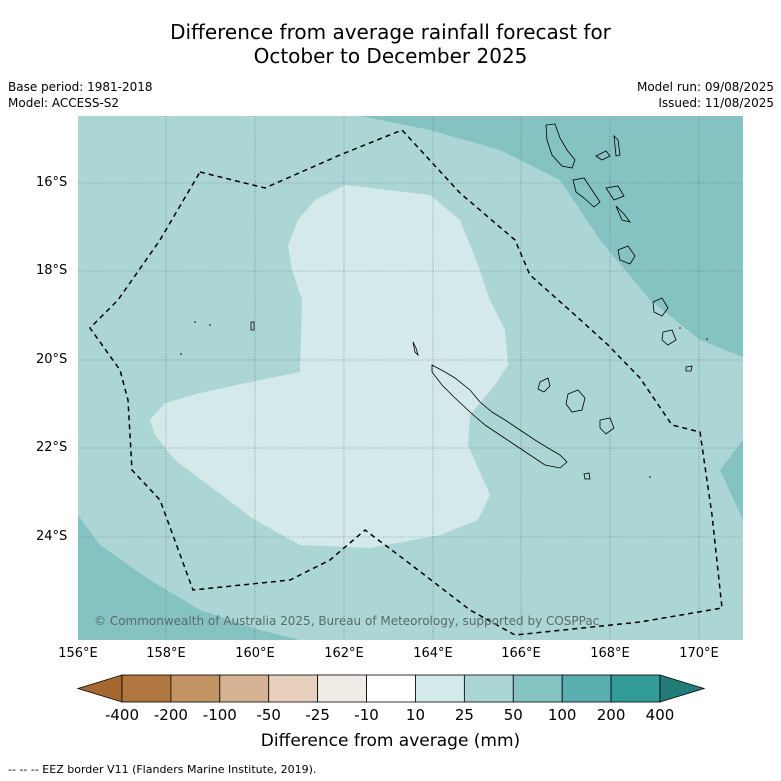 Image resolution: width=781 pixels, height=781 pixels. I want to click on colorbar, so click(391, 688).